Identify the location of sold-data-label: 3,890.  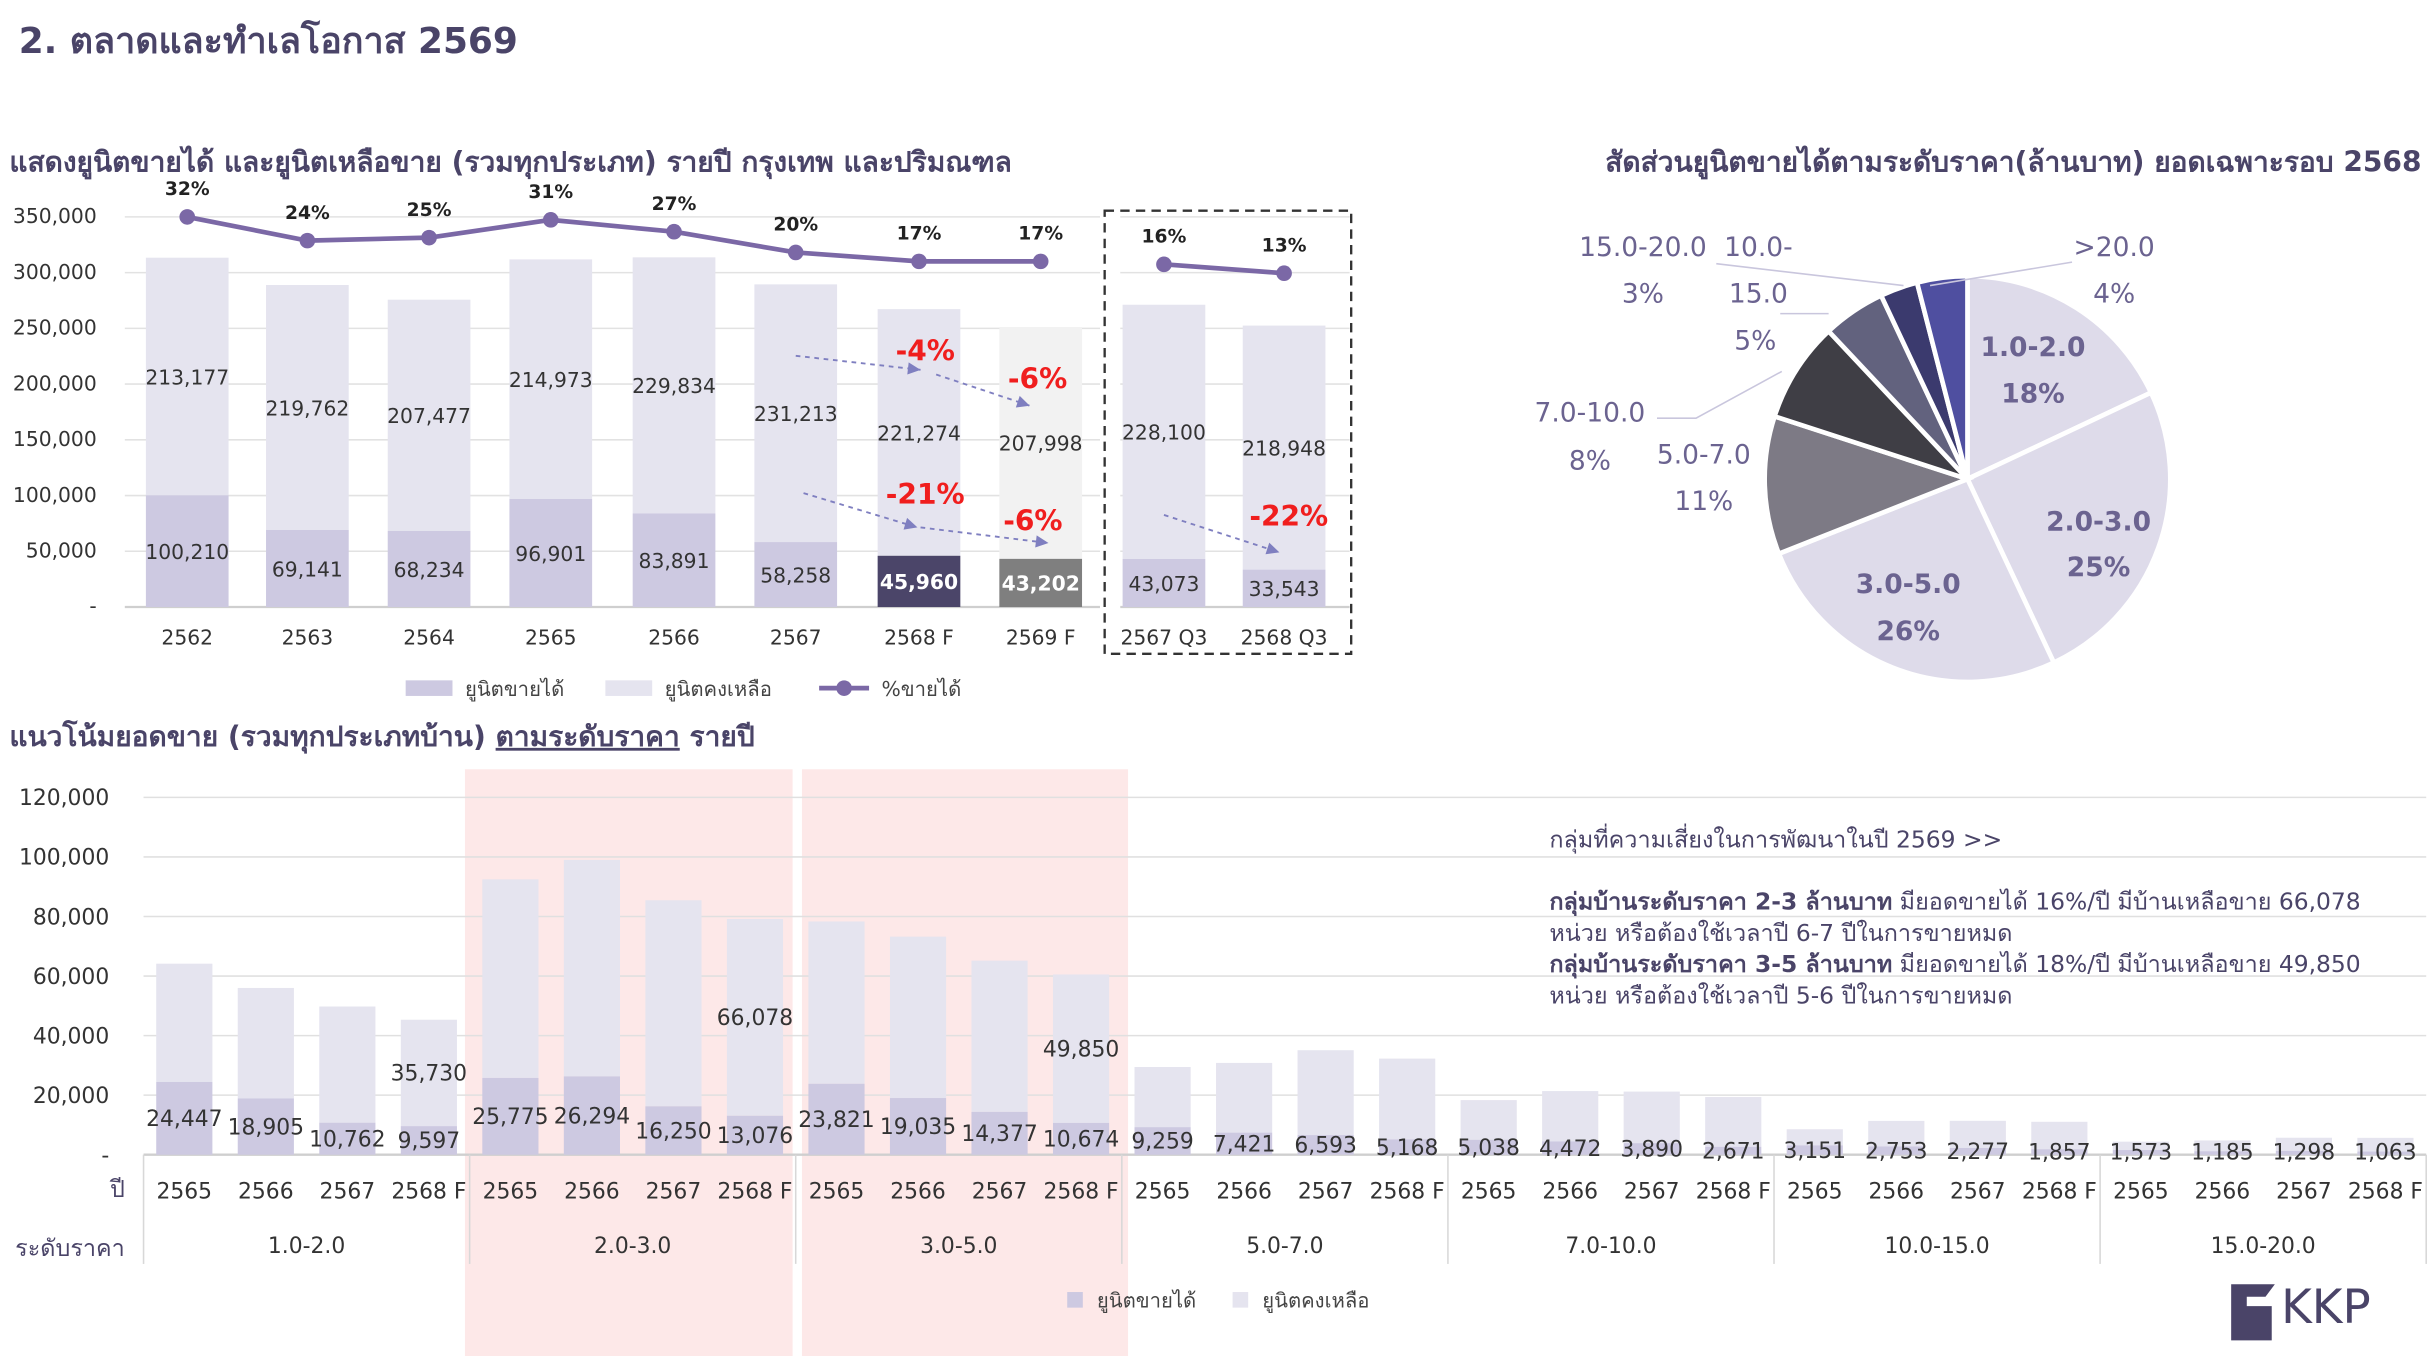
(1651, 1150).